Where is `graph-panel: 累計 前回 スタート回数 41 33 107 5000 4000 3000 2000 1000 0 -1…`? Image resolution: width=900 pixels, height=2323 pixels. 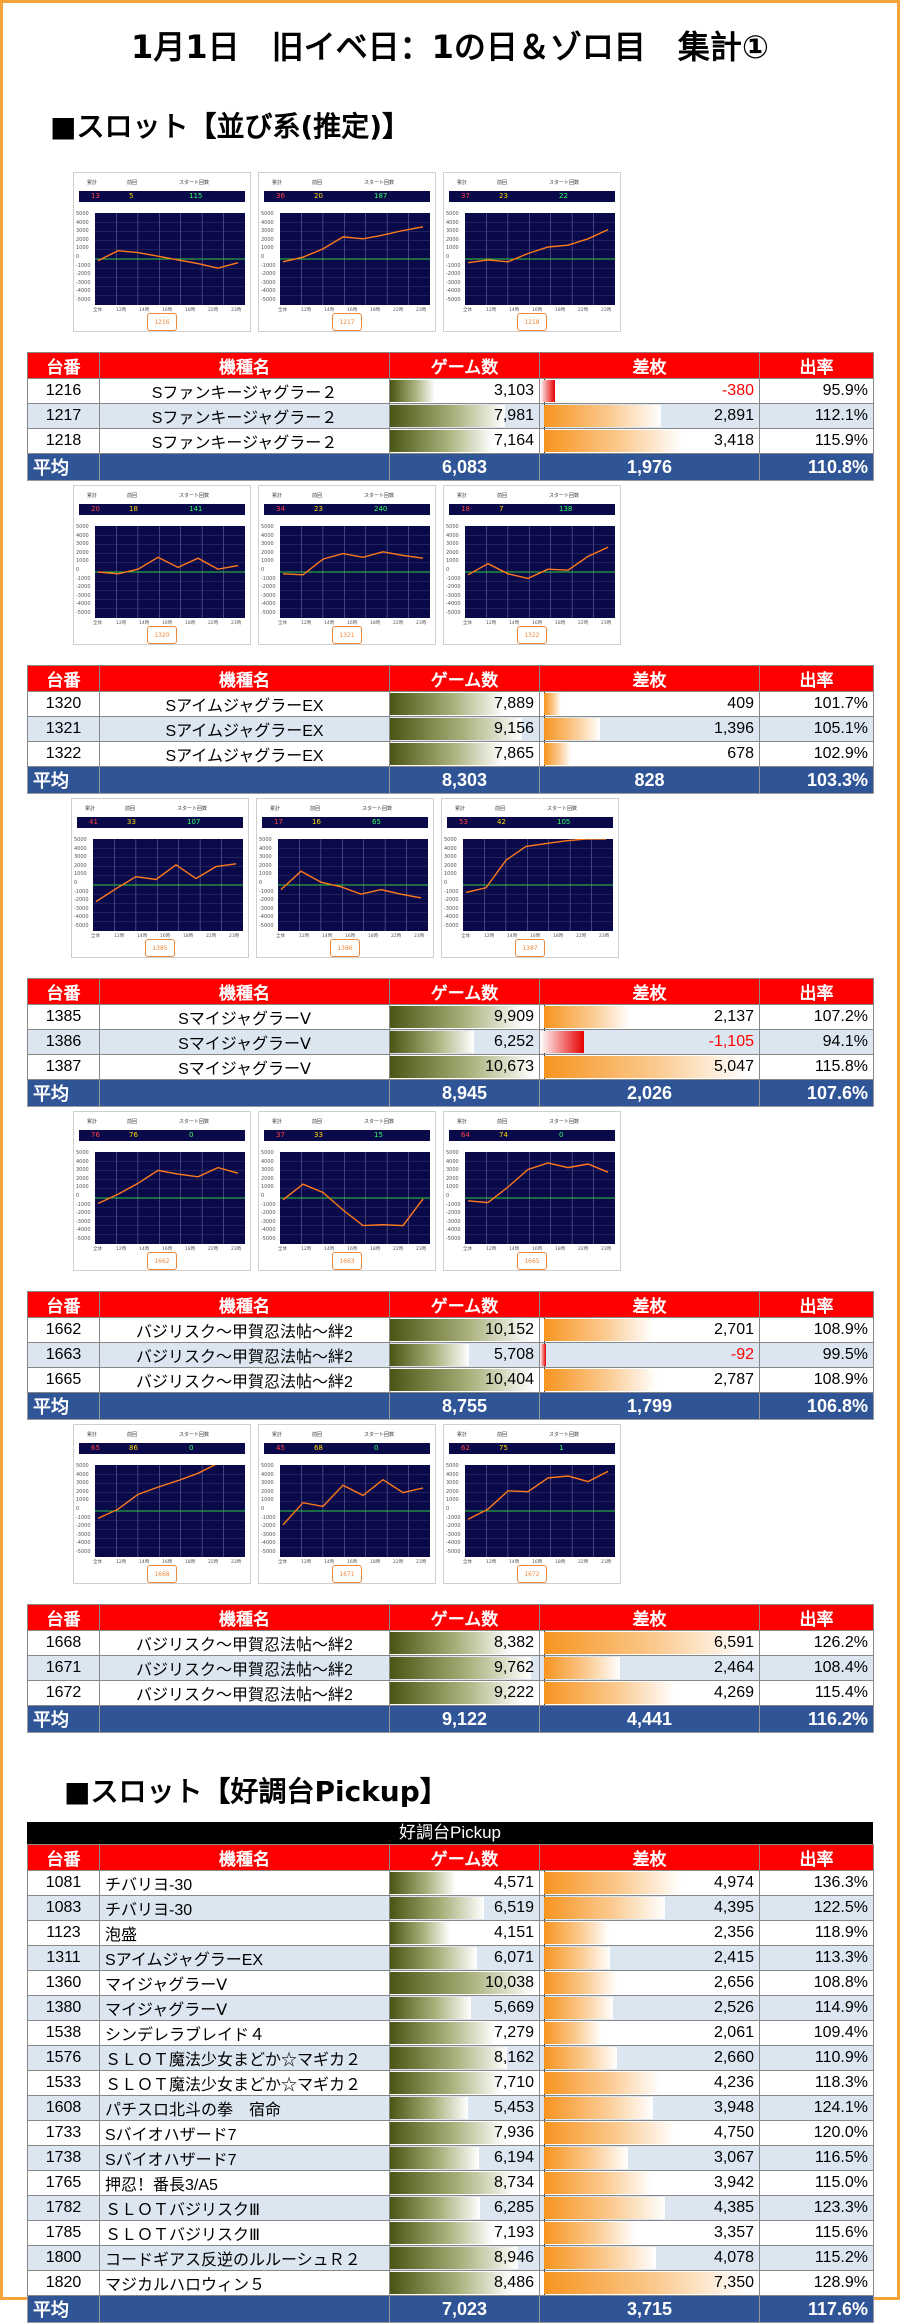 graph-panel: 累計 前回 スタート回数 41 33 107 5000 4000 3000 2000 1000 0 -1… is located at coordinates (160, 878).